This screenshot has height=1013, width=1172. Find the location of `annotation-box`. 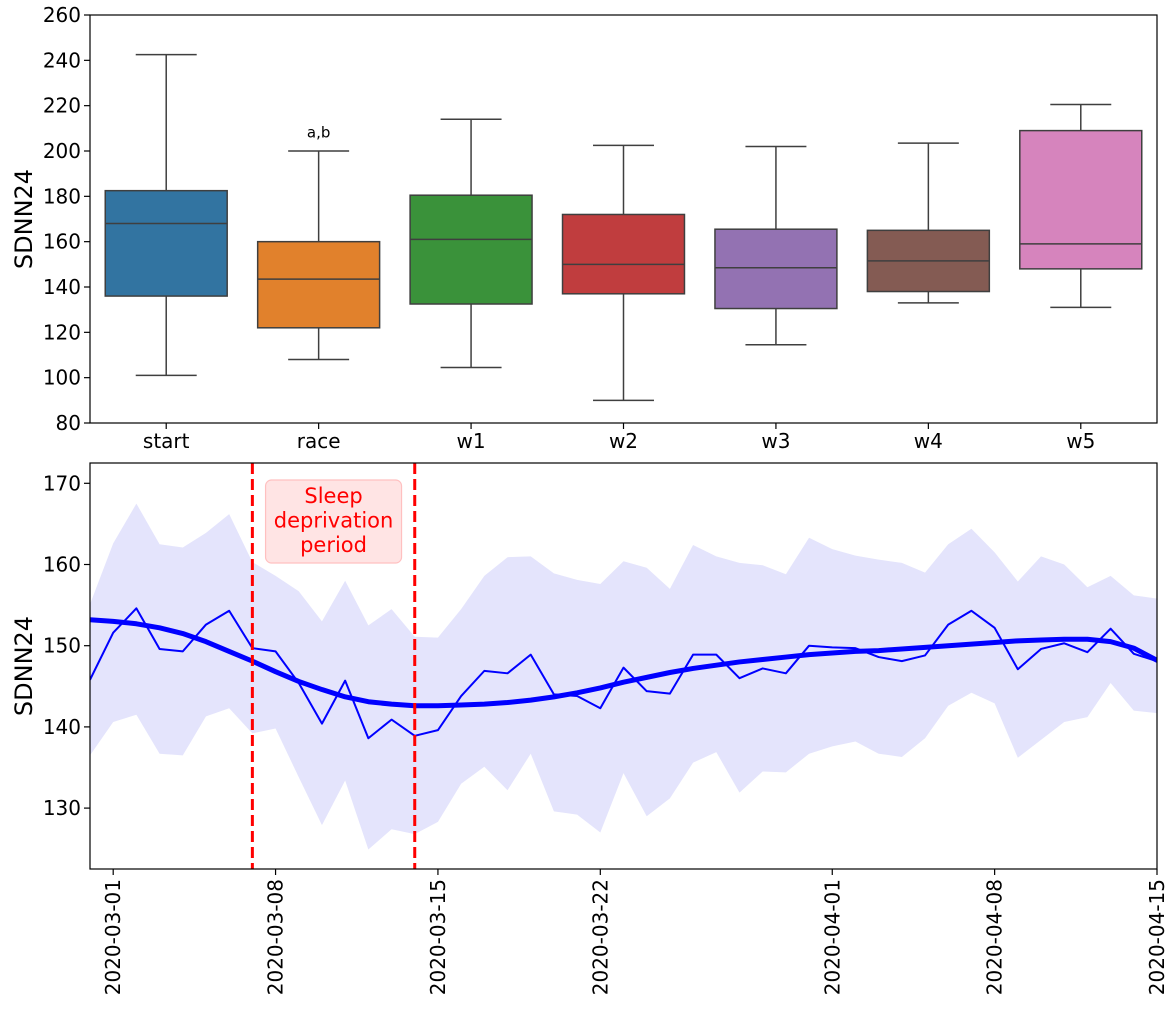

annotation-box is located at coordinates (333, 521).